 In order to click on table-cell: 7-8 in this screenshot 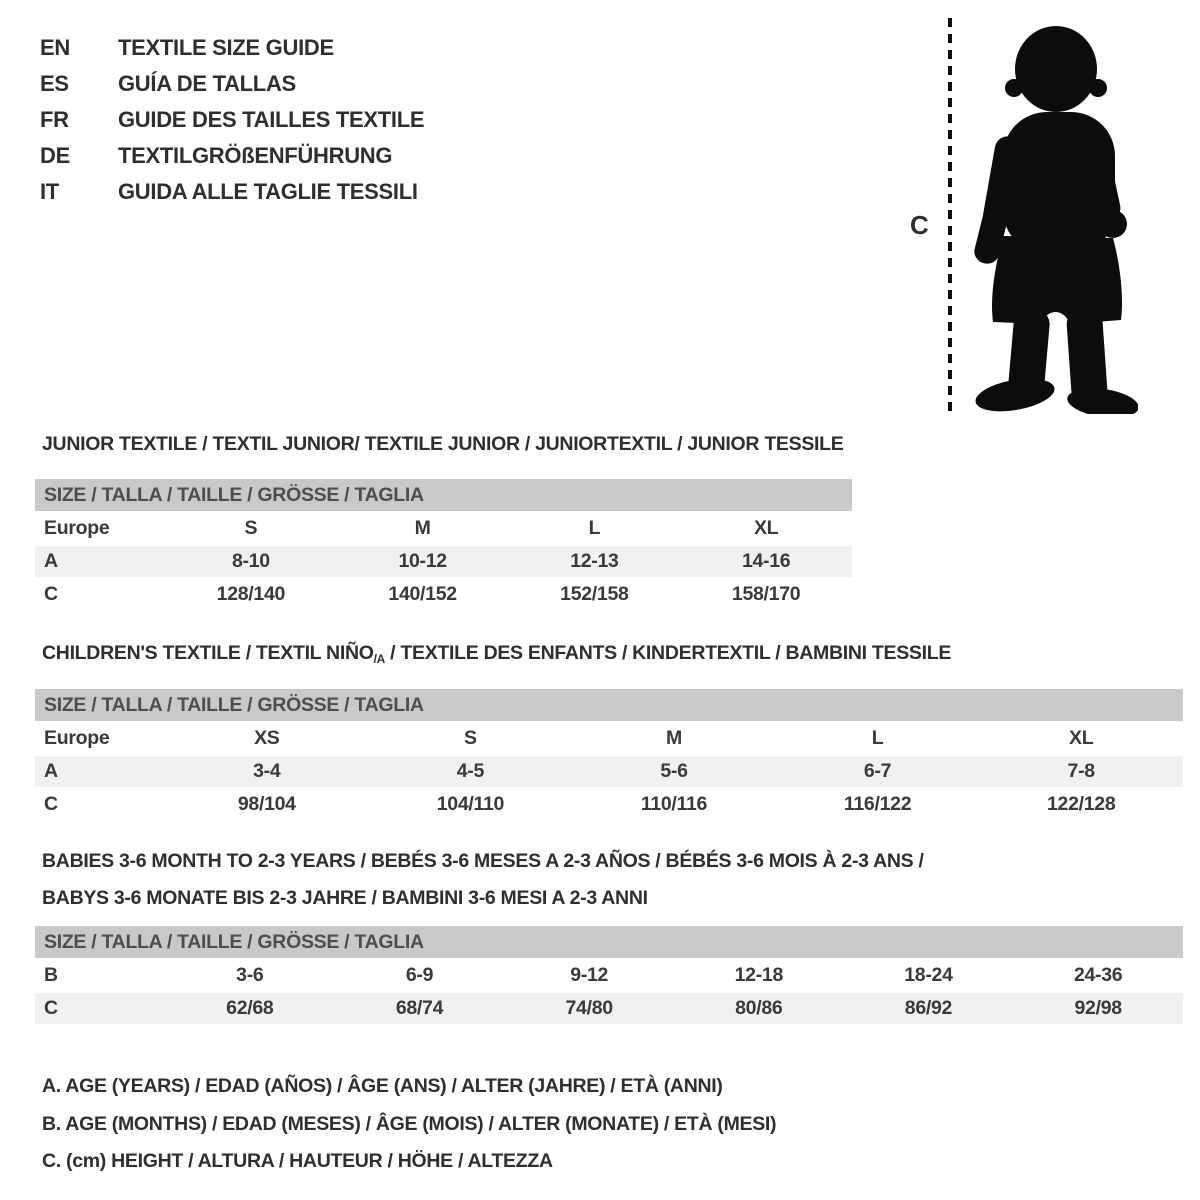, I will do `click(1081, 771)`.